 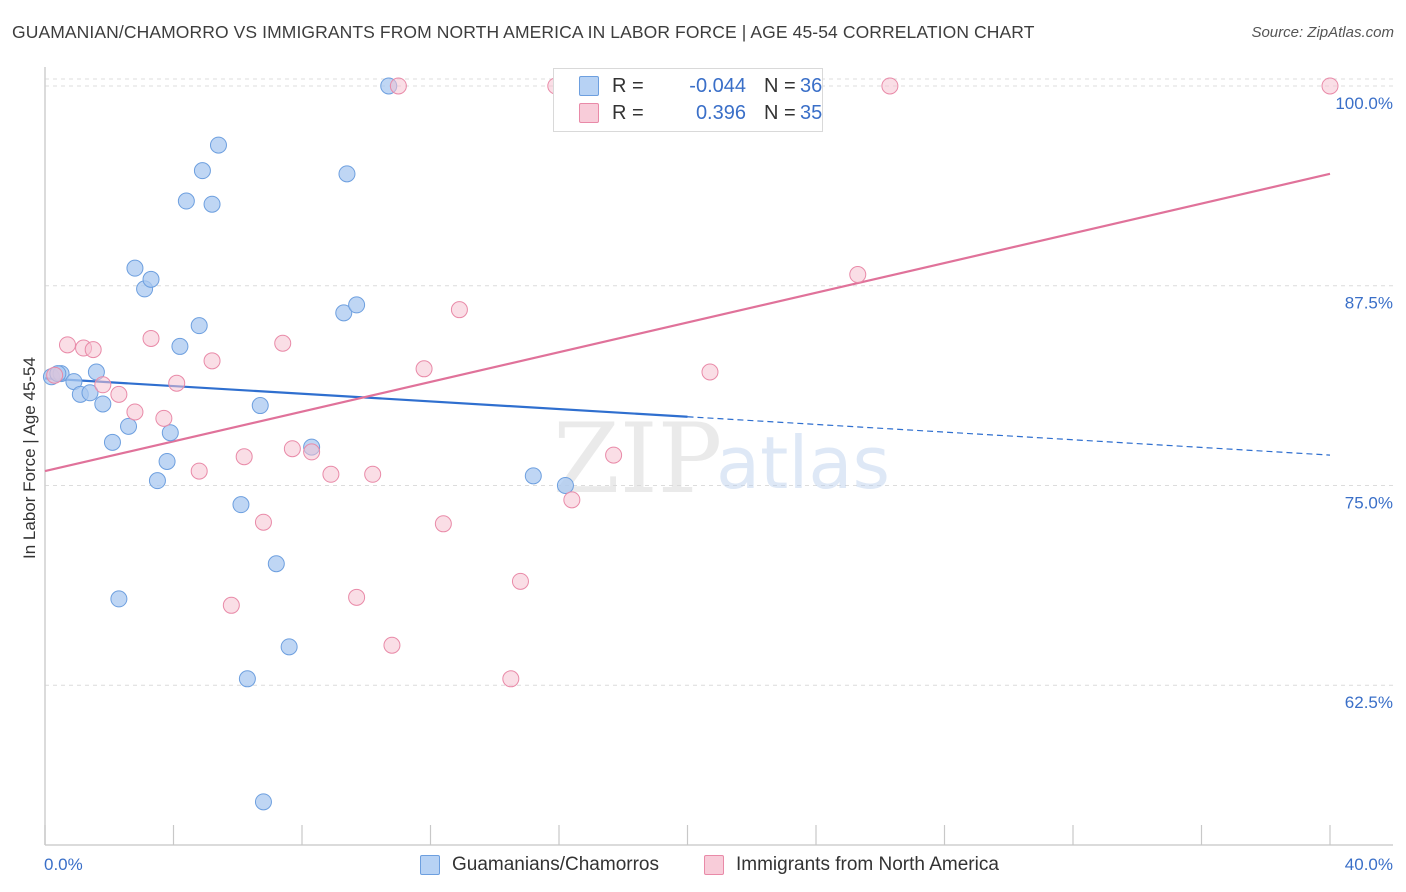 What do you see at coordinates (430, 865) in the screenshot?
I see `bottom-legend-swatch-blue` at bounding box center [430, 865].